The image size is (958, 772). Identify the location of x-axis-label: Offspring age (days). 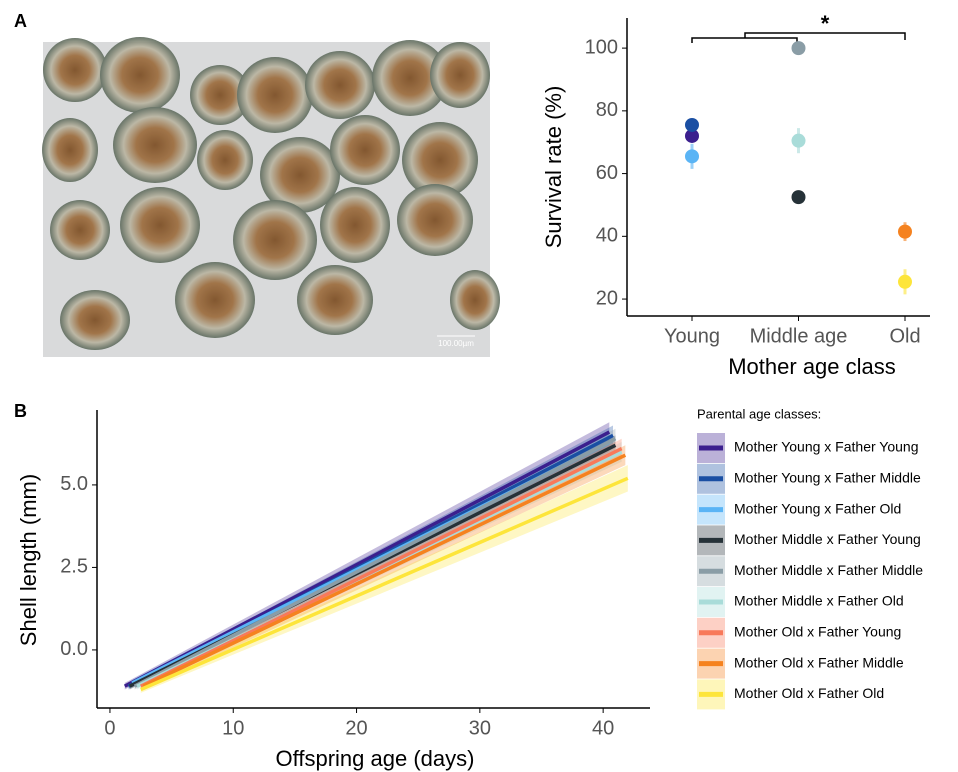
(375, 758).